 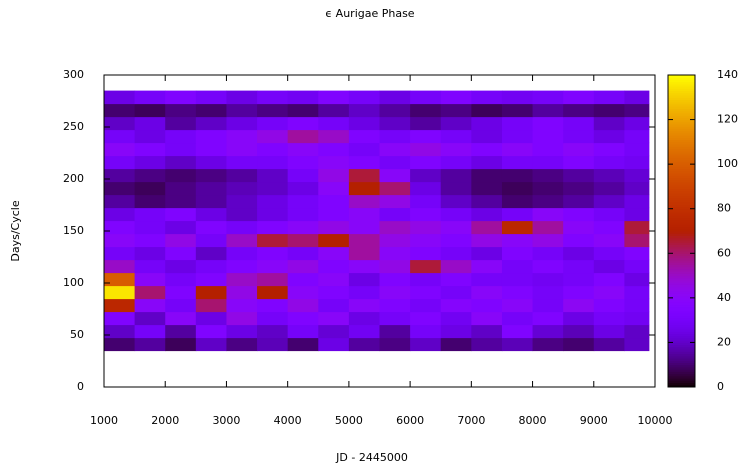 What do you see at coordinates (727, 74) in the screenshot?
I see `colorbar-tick-label: 140` at bounding box center [727, 74].